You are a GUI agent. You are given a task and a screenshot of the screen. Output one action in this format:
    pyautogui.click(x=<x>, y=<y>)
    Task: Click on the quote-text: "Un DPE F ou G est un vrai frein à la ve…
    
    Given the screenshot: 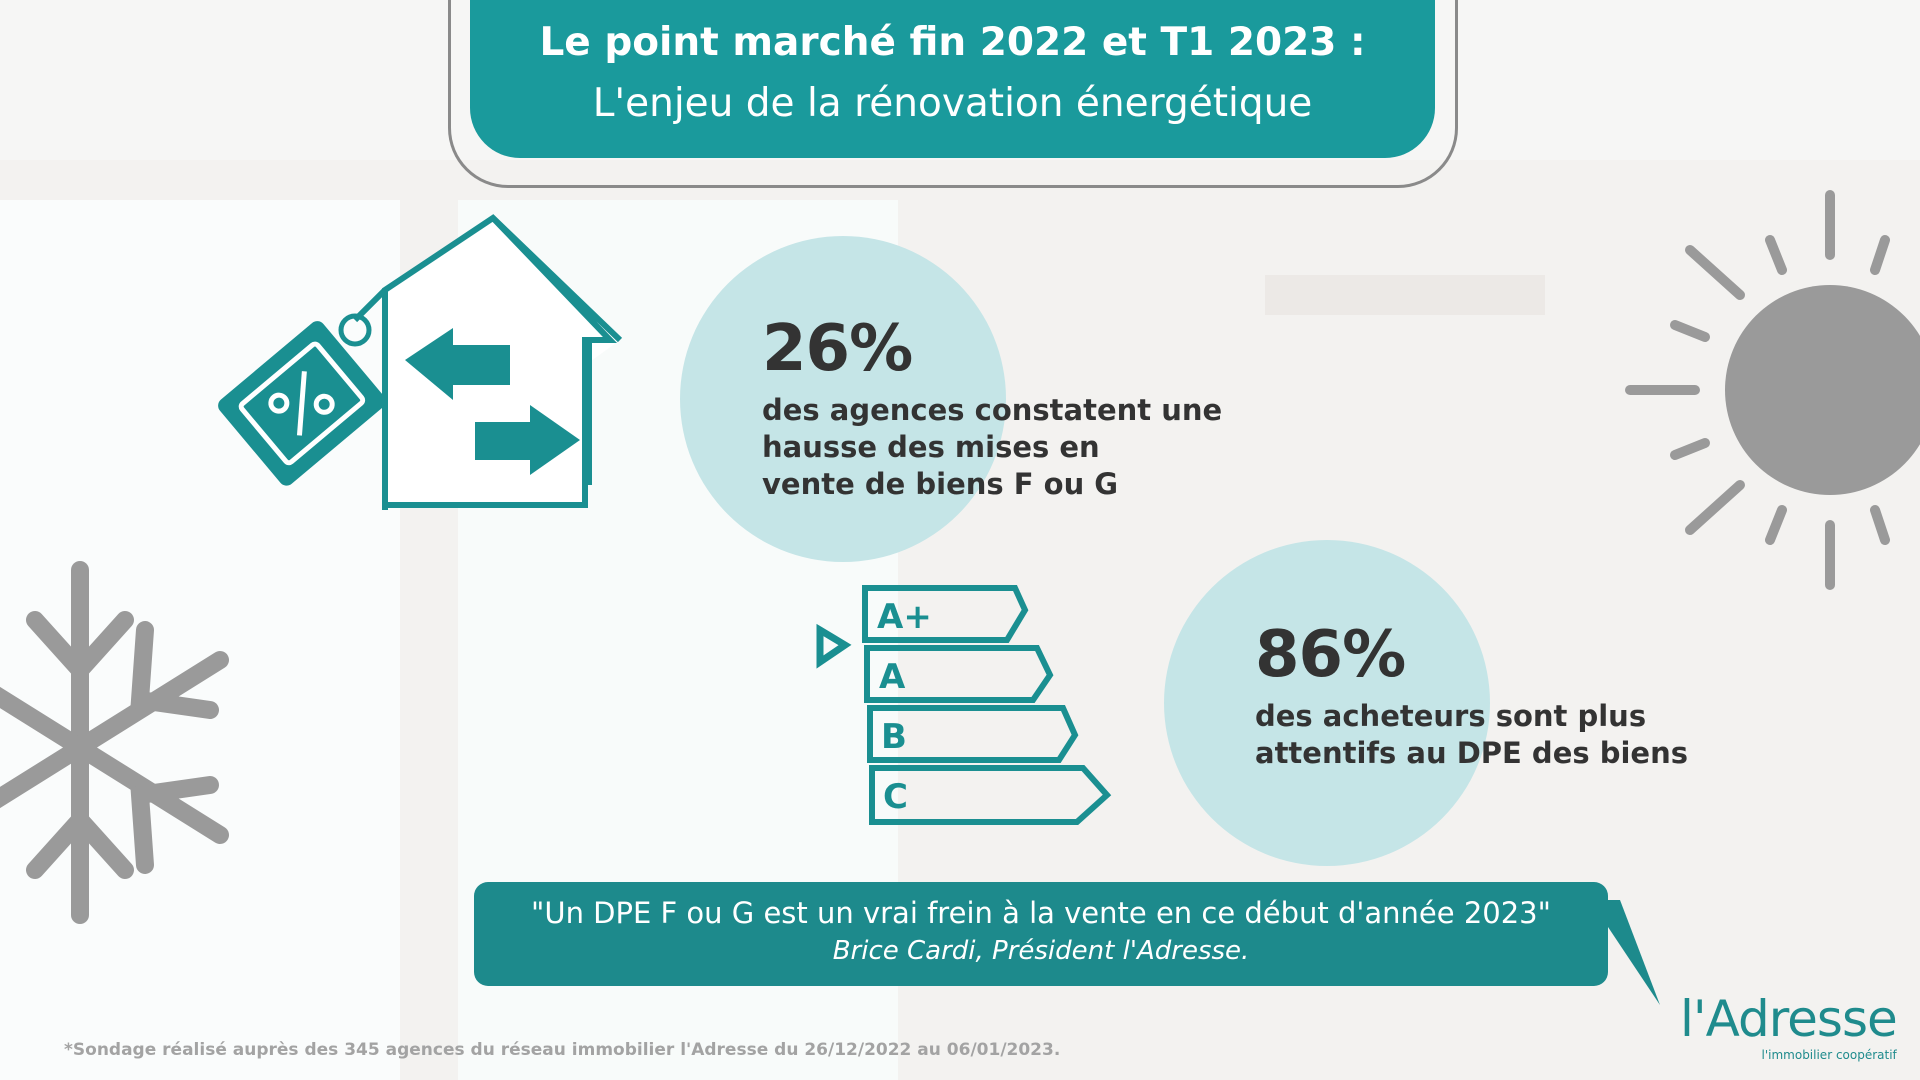 What is the action you would take?
    pyautogui.click(x=1041, y=913)
    